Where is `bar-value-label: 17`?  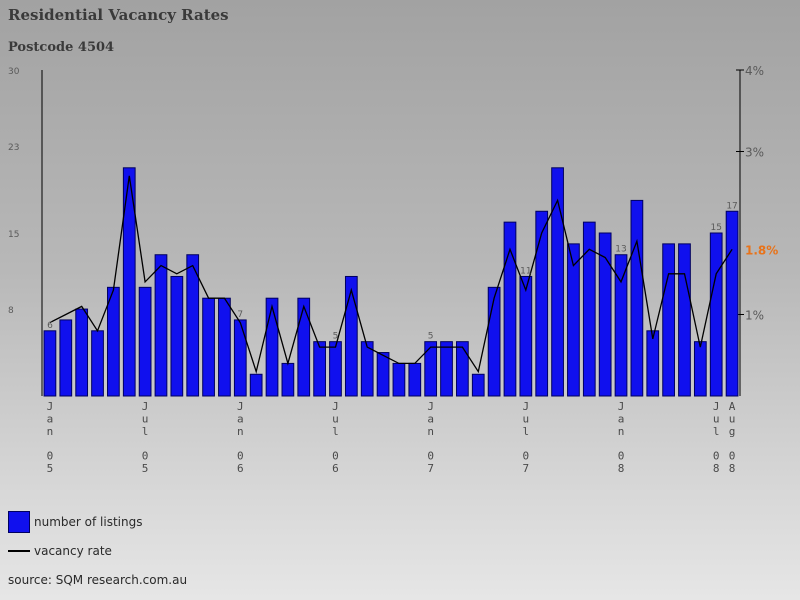 bar-value-label: 17 is located at coordinates (731, 206).